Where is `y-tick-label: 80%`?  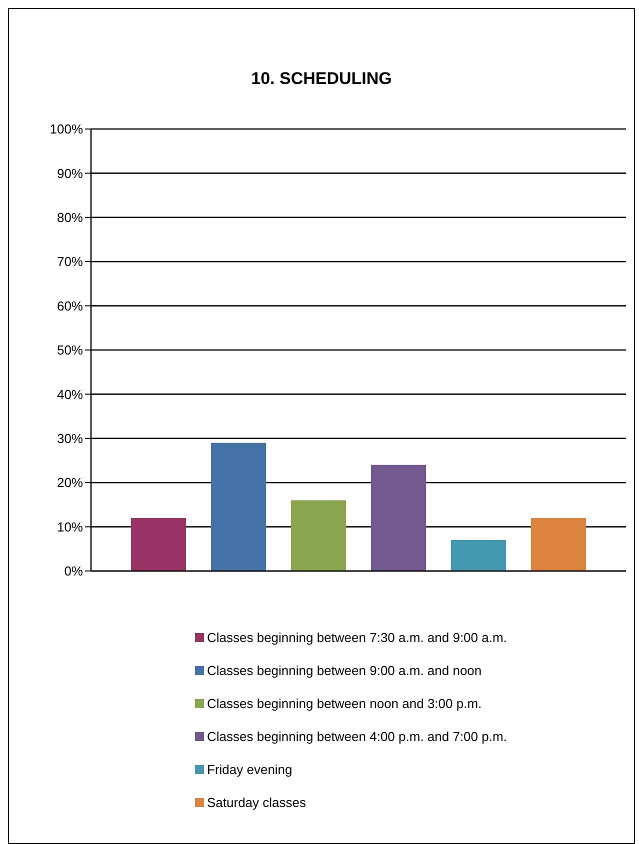
y-tick-label: 80% is located at coordinates (70, 218).